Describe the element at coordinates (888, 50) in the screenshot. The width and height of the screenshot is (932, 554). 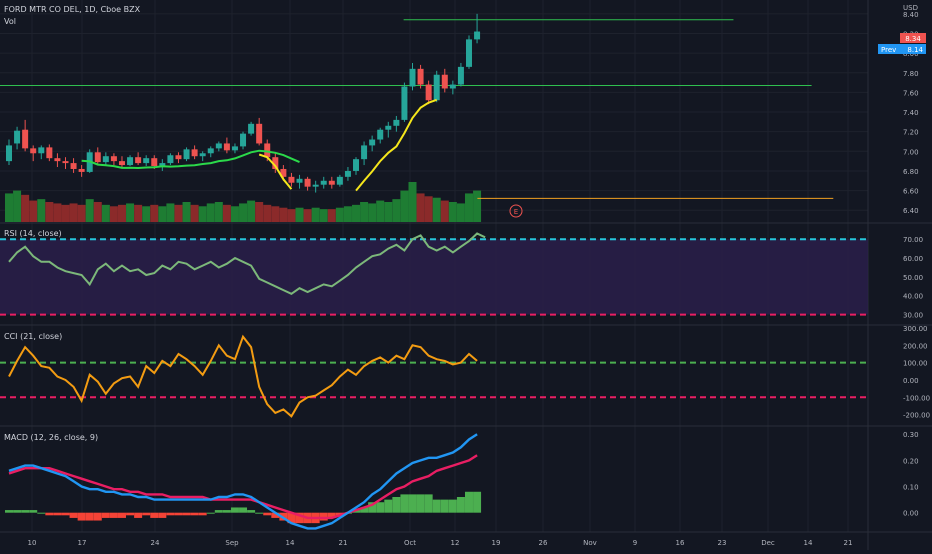
I see `prev-close-prefix: Prev` at that location.